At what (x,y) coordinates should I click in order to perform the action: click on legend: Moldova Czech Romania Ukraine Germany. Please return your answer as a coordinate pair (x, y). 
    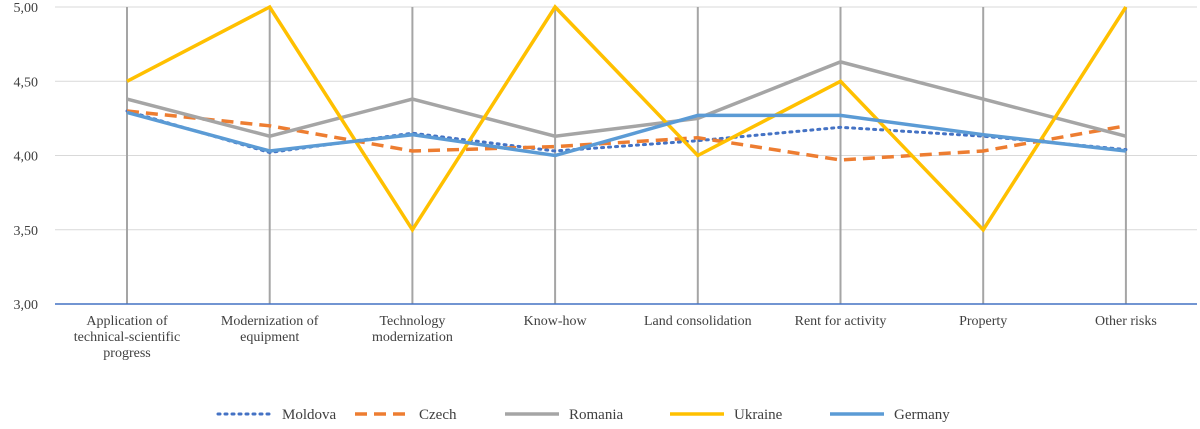
    Looking at the image, I should click on (583, 415).